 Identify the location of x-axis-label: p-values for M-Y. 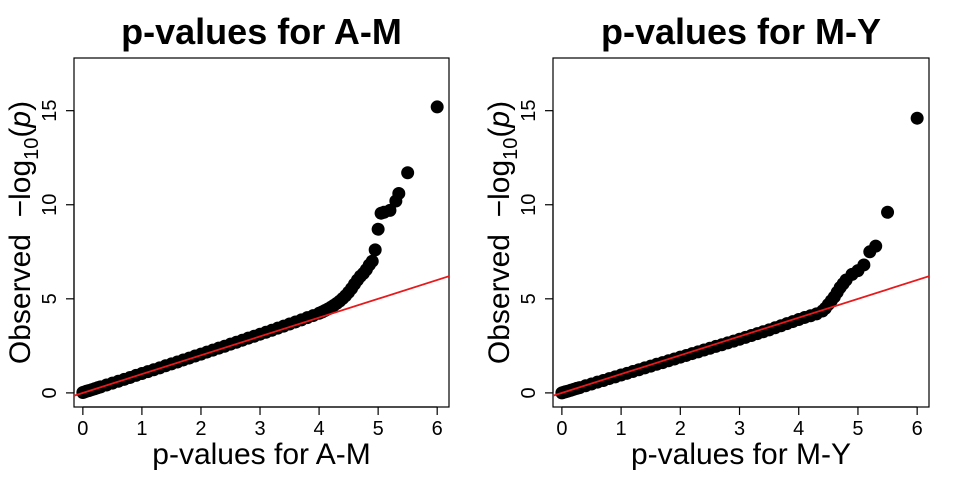
(741, 454).